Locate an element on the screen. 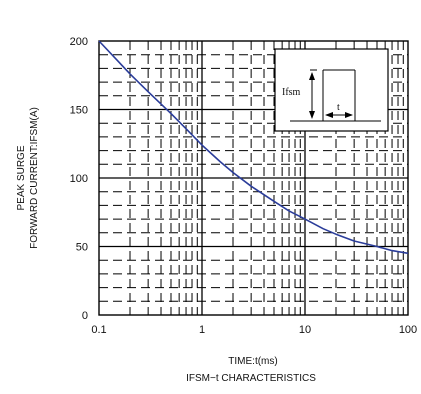  x-tick-label: 1 is located at coordinates (202, 330).